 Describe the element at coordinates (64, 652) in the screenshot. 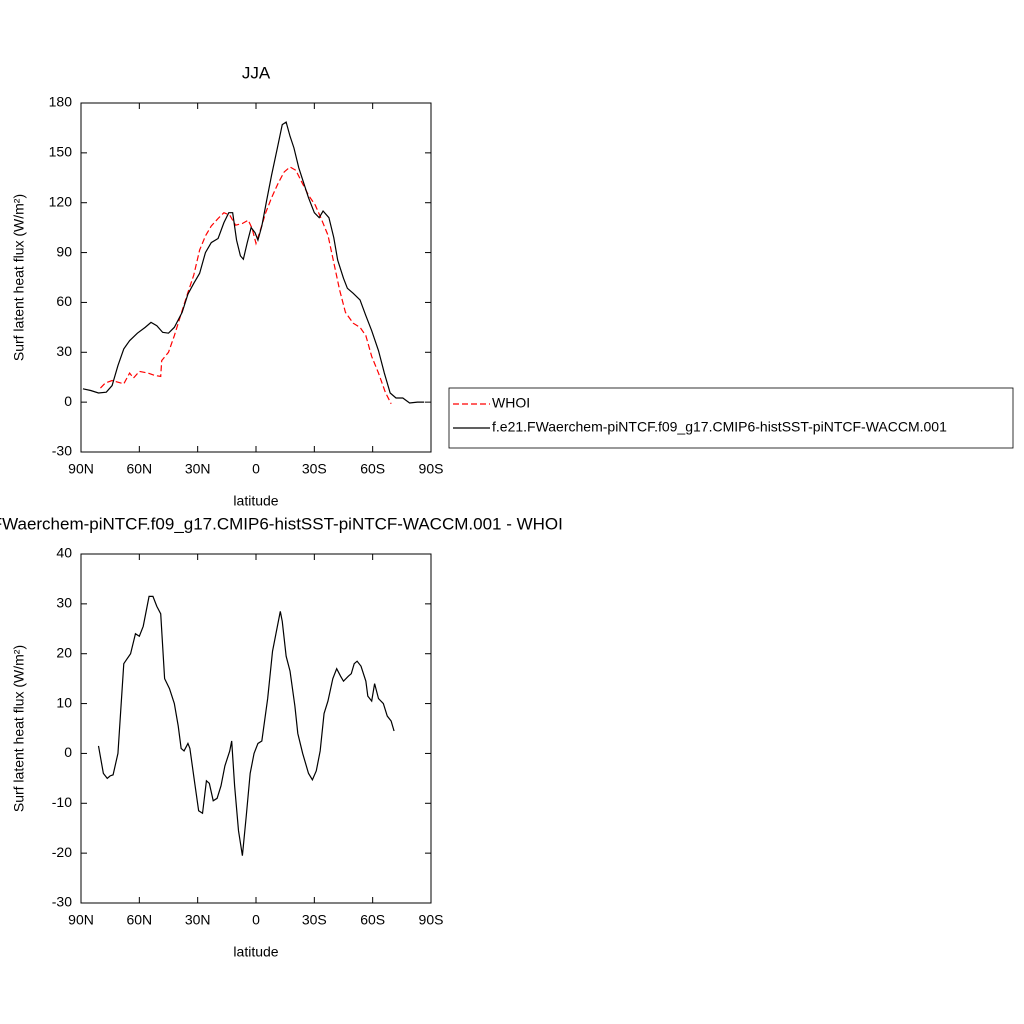

I see `y-tick-label: 20` at that location.